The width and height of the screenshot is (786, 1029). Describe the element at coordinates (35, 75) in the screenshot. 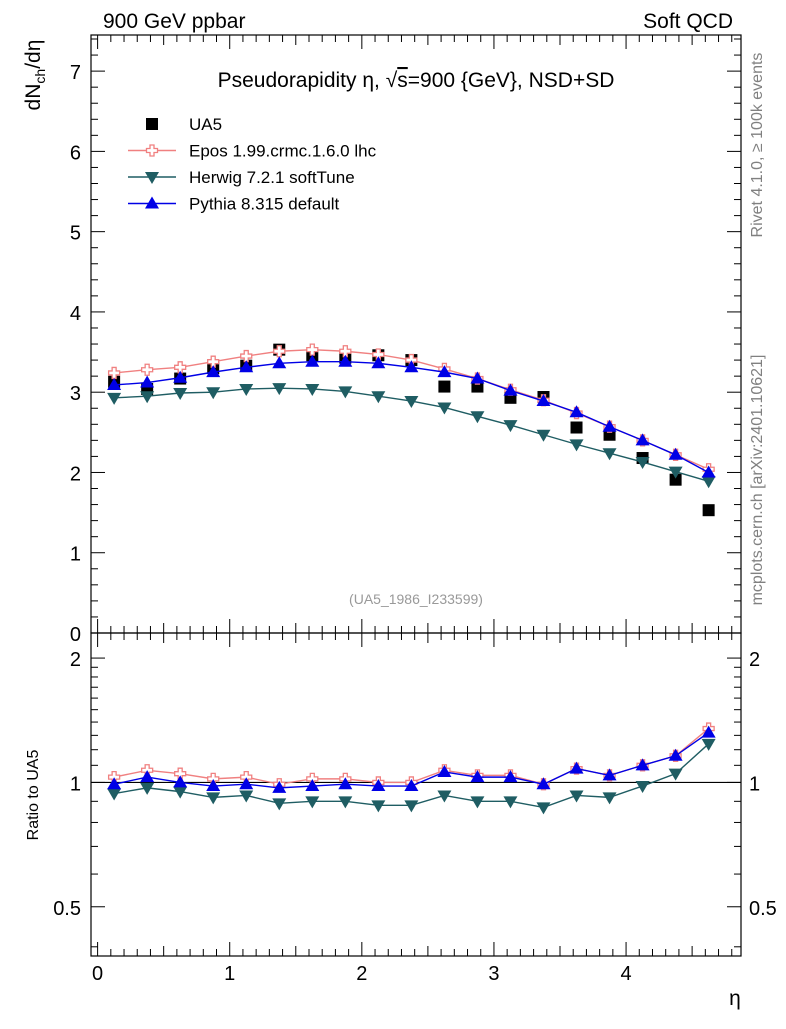

I see `y-axis-label: dNch/dη` at that location.